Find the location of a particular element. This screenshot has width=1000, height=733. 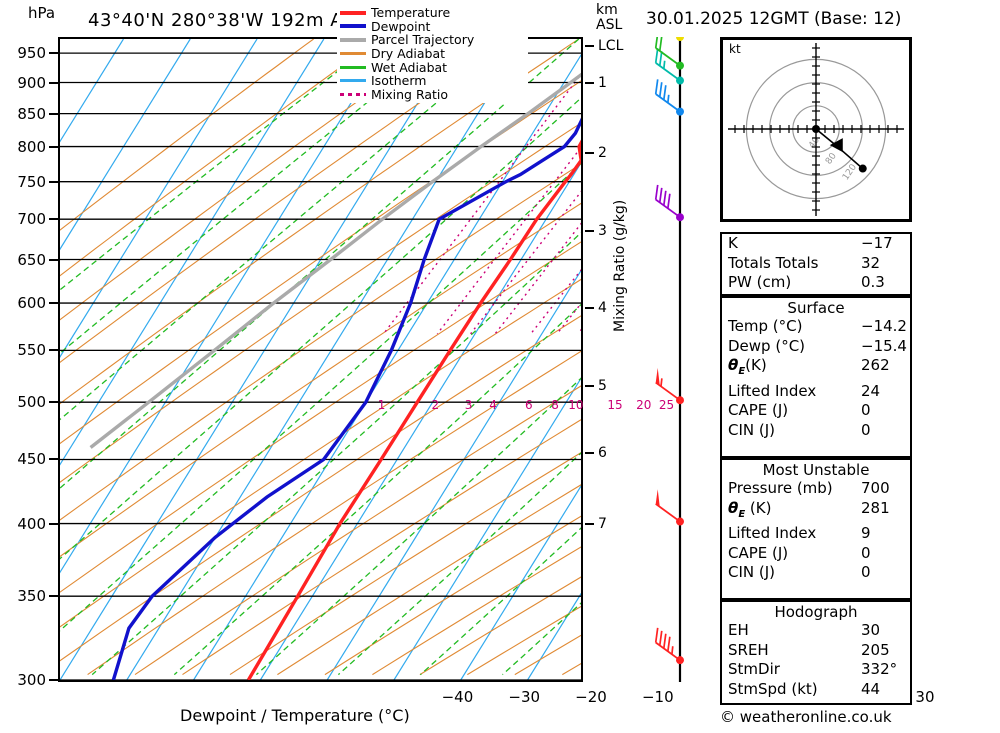

mixing-ratio-value-label: 25 is located at coordinates (666, 405).